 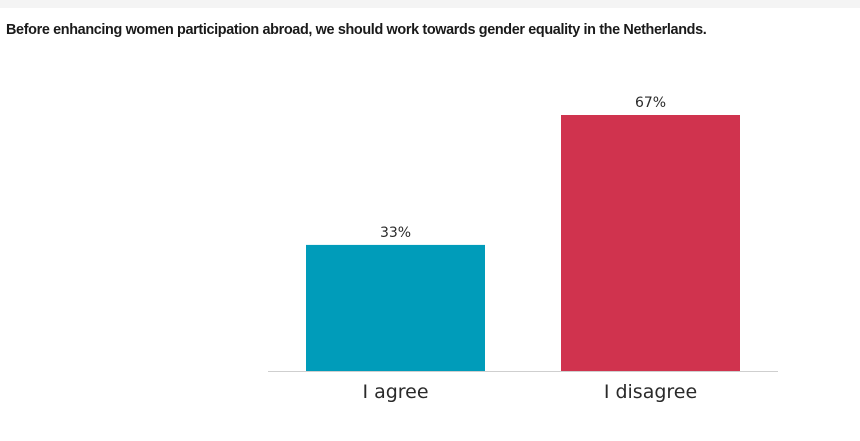 I want to click on bar-i-agree, so click(x=395, y=307).